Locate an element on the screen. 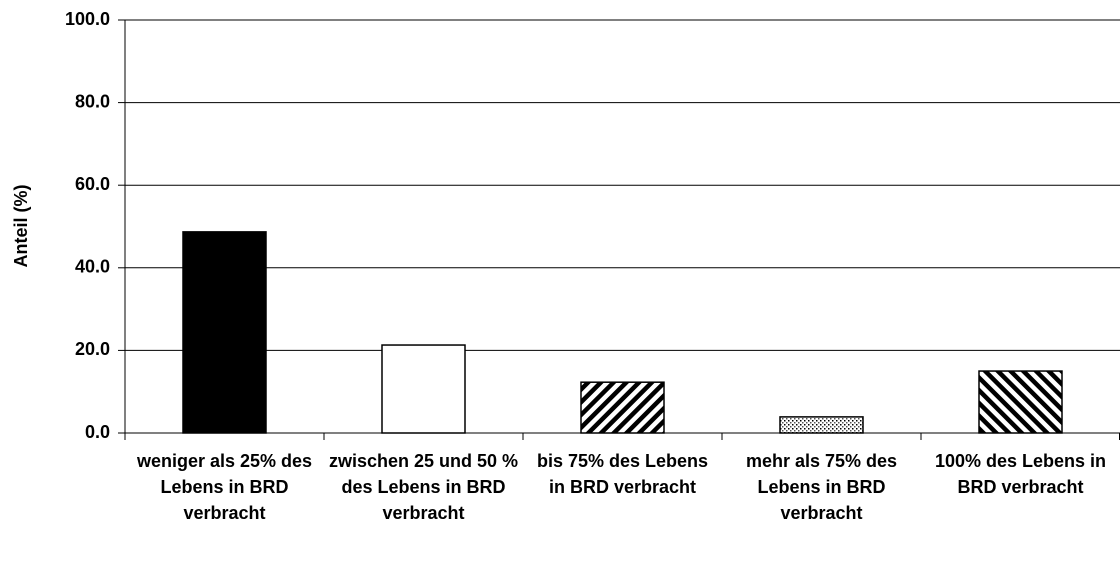 The image size is (1120, 572). y-tick-label: 0.0 is located at coordinates (97, 432).